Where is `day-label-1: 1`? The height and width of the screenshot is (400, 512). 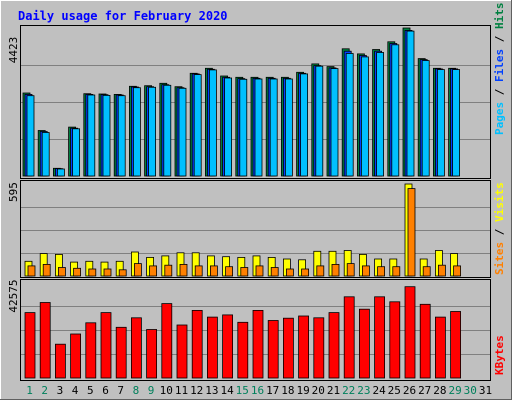 day-label-1: 1 is located at coordinates (29, 390).